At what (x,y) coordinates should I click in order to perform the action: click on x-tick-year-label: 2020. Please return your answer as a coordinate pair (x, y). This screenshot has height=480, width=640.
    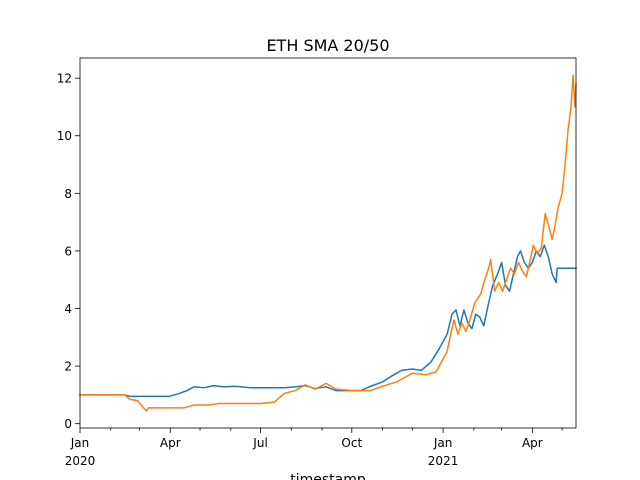
    Looking at the image, I should click on (80, 461).